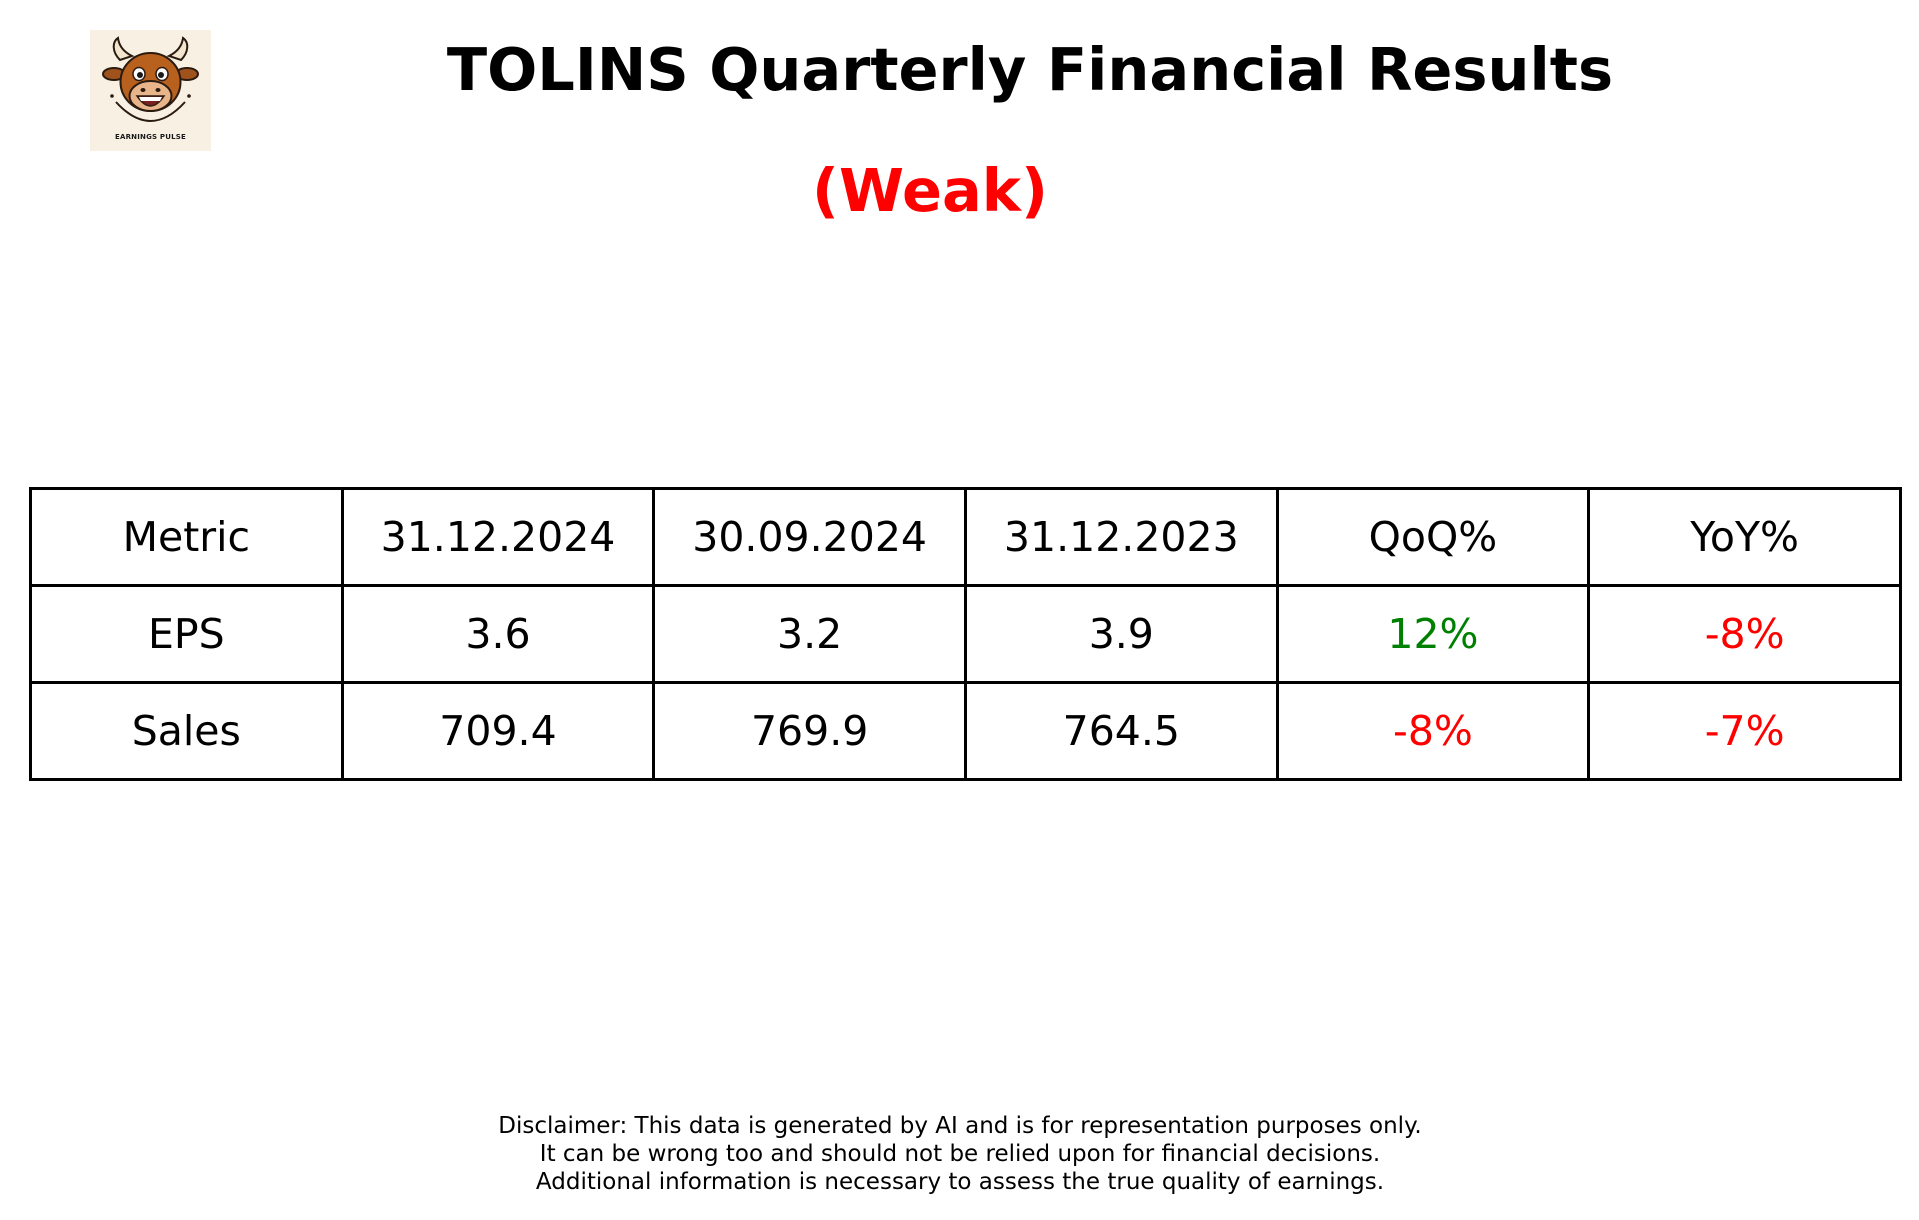  Describe the element at coordinates (186, 634) in the screenshot. I see `table-cell: EPS` at that location.